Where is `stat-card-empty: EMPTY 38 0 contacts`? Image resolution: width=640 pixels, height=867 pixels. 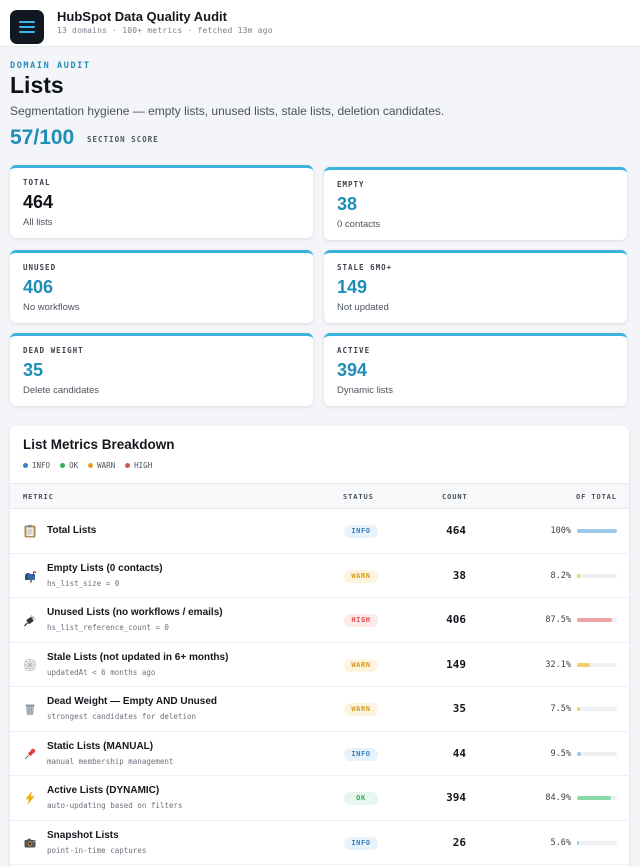
stat-card-empty: EMPTY 38 0 contacts is located at coordinates (475, 203).